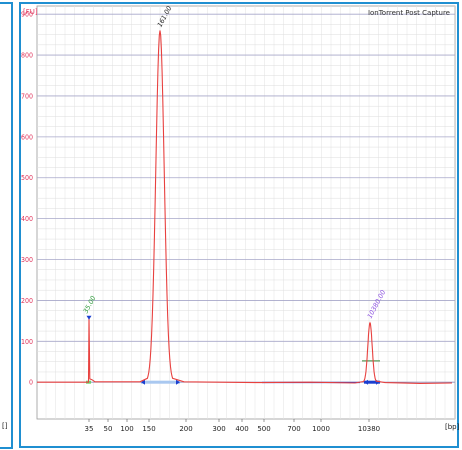 This screenshot has width=462, height=450. What do you see at coordinates (31, 383) in the screenshot?
I see `y-tick-label: 0` at bounding box center [31, 383].